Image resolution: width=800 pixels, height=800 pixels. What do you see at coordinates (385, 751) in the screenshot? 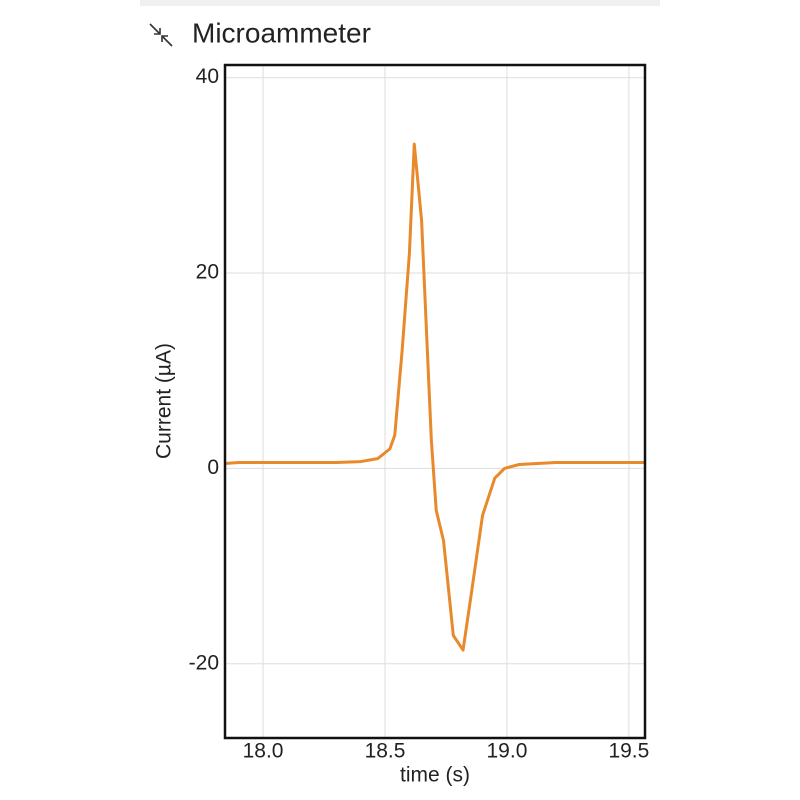
I see `x-tick-label: 18.5` at bounding box center [385, 751].